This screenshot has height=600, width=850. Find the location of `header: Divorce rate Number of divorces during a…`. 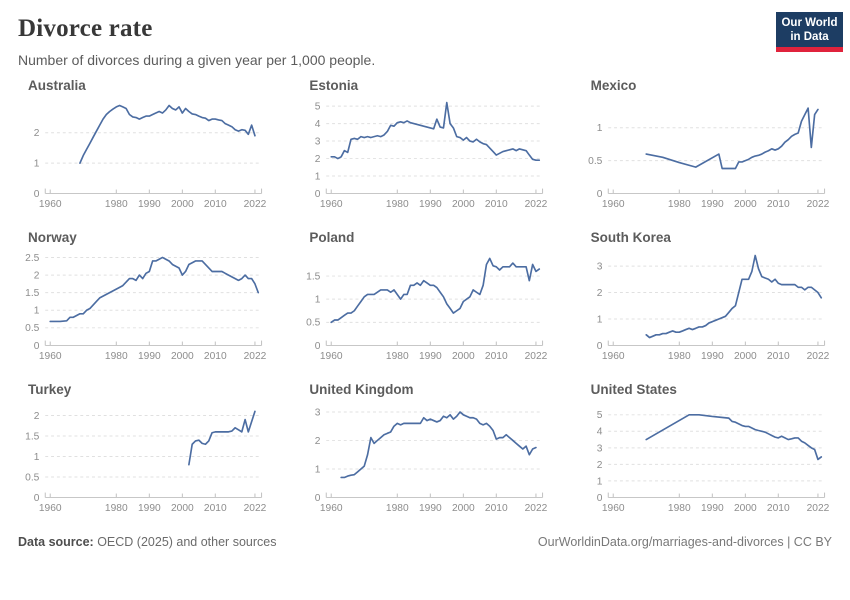

header: Divorce rate Number of divorces during a… is located at coordinates (425, 34).